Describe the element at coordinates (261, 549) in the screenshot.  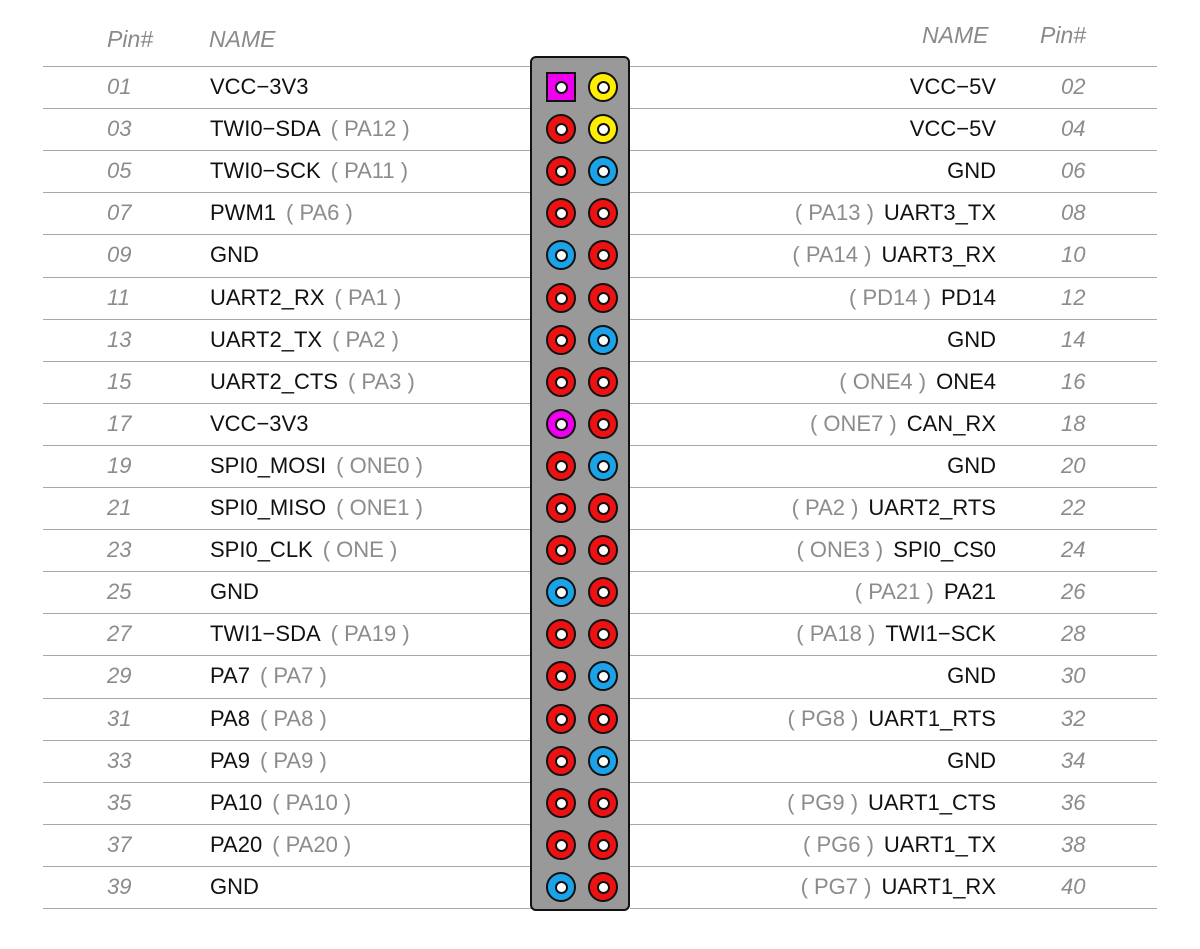
I see `left-pin-name: SPI0_CLK` at that location.